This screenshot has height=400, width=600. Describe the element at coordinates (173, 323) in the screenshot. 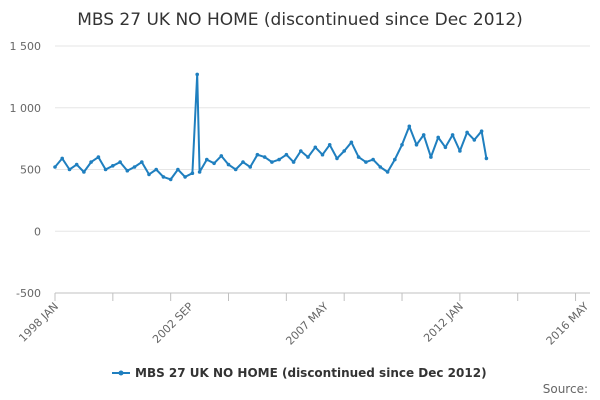

I see `x-tick-label: 2002 SEP` at that location.